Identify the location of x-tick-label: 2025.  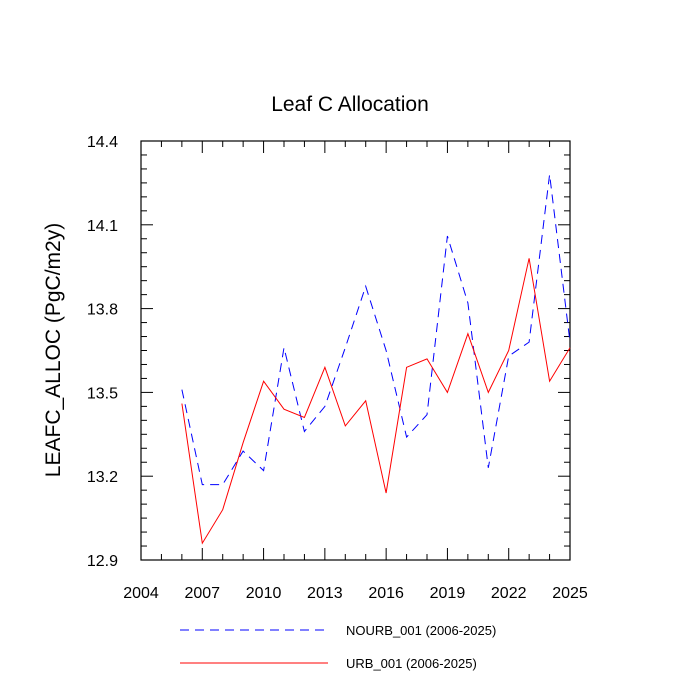
(570, 593).